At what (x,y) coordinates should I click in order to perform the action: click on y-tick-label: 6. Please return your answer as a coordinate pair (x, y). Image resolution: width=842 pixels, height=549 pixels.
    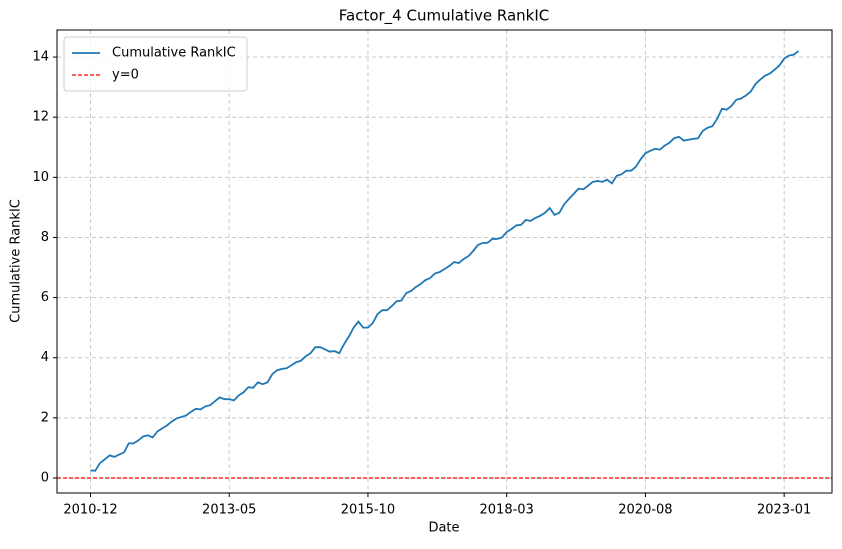
    Looking at the image, I should click on (45, 297).